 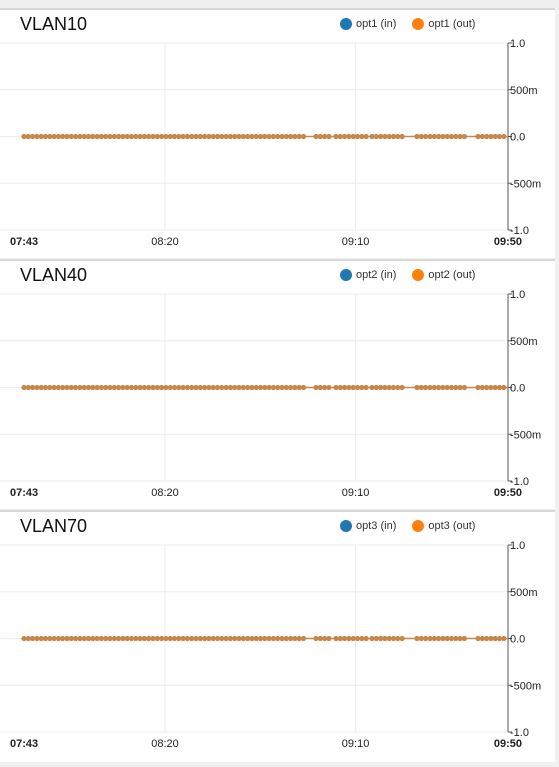 What do you see at coordinates (443, 275) in the screenshot?
I see `legend-item-out: opt2 (out)` at bounding box center [443, 275].